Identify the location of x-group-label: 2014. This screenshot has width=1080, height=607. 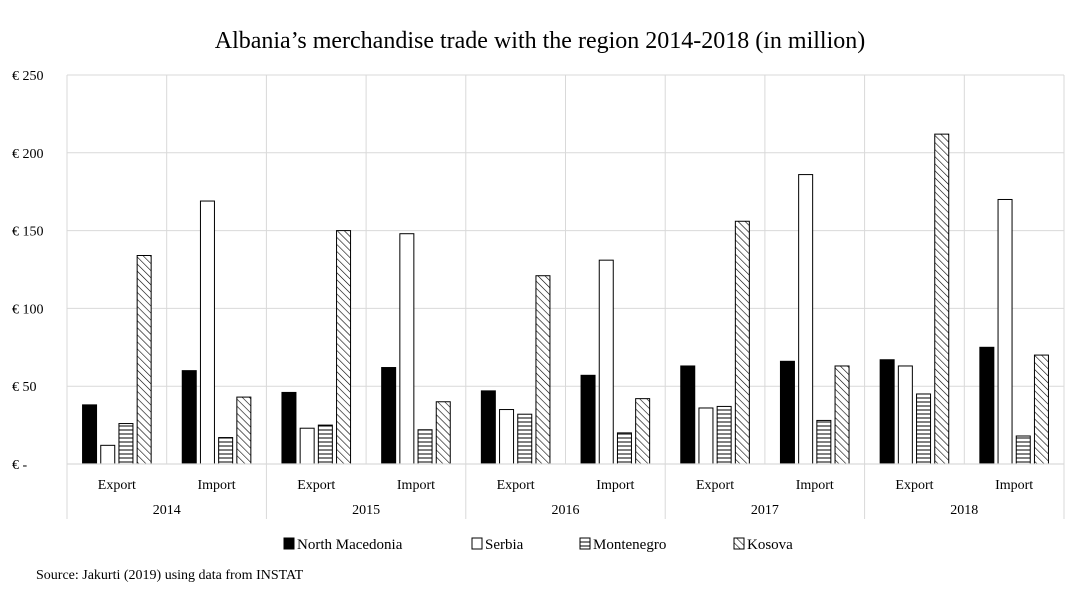
(167, 510).